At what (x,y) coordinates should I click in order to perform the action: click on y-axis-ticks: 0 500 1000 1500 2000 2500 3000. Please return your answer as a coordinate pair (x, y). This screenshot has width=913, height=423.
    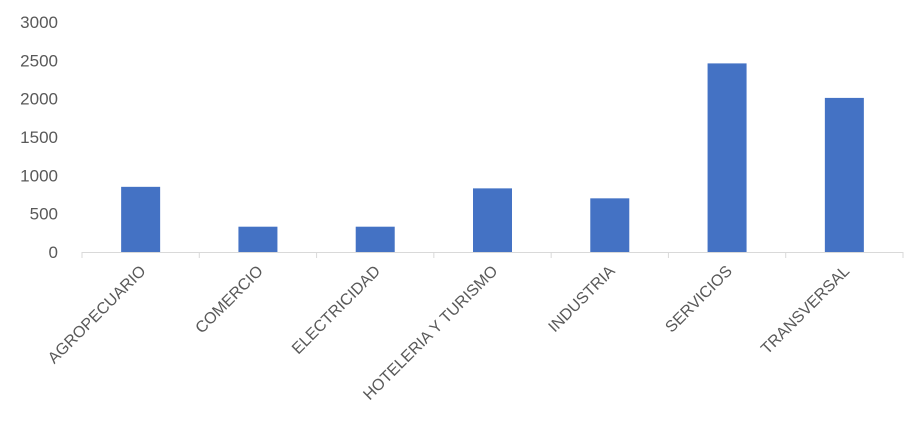
    Looking at the image, I should click on (39, 137).